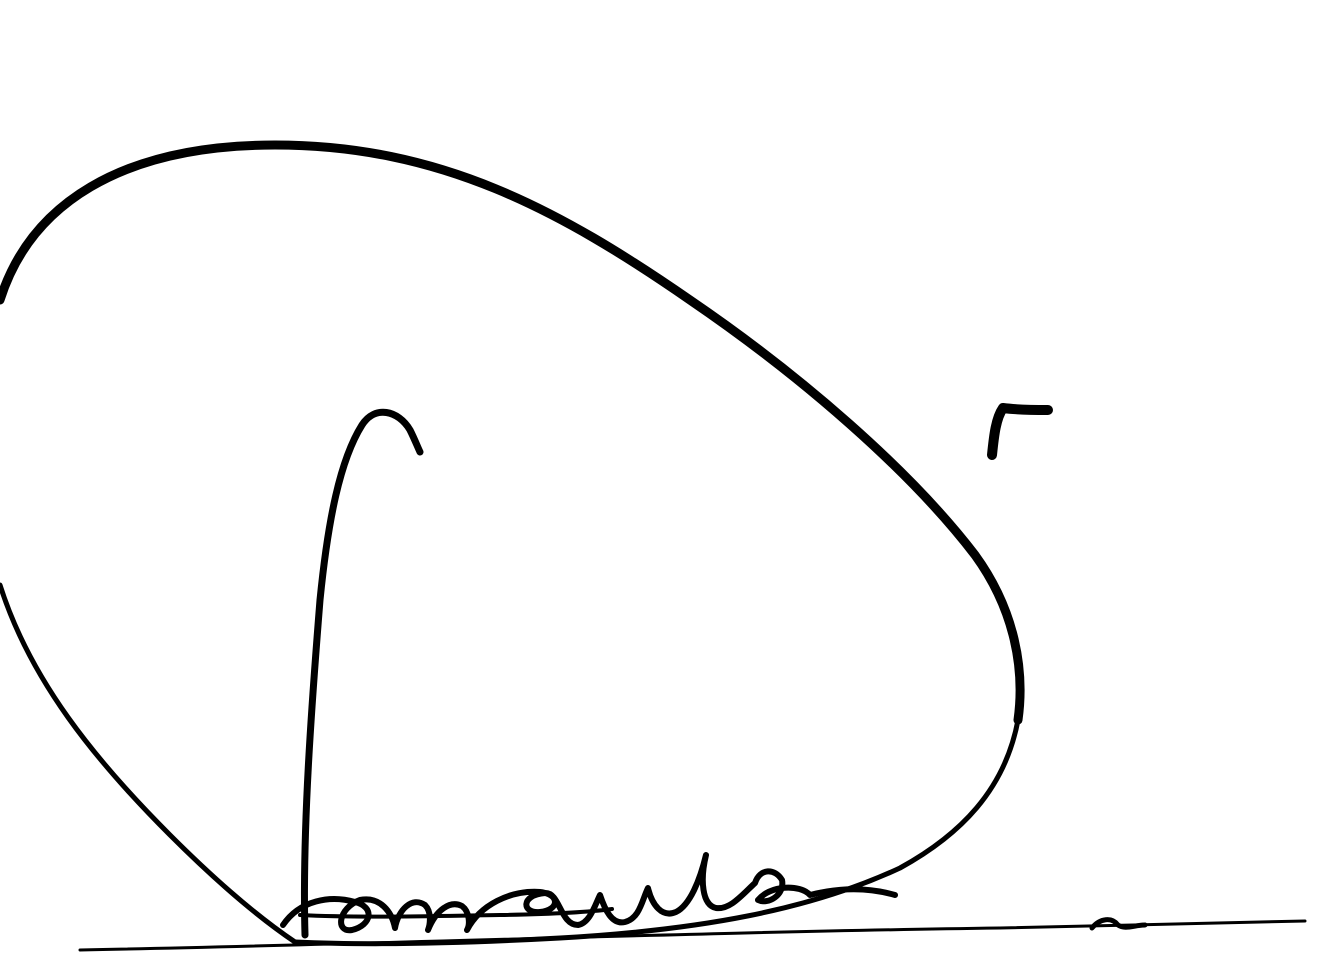  I want to click on signature-loop-lower-left-stroke, so click(149, 763).